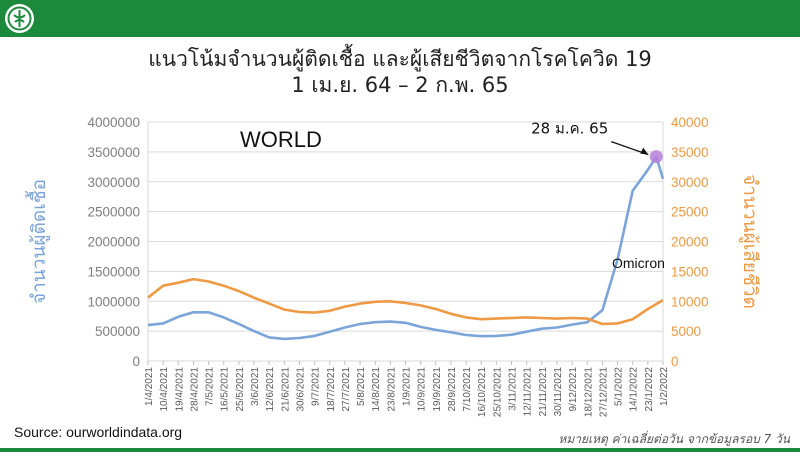 The image size is (800, 452). I want to click on x-tick-label: 10/4/2021, so click(164, 389).